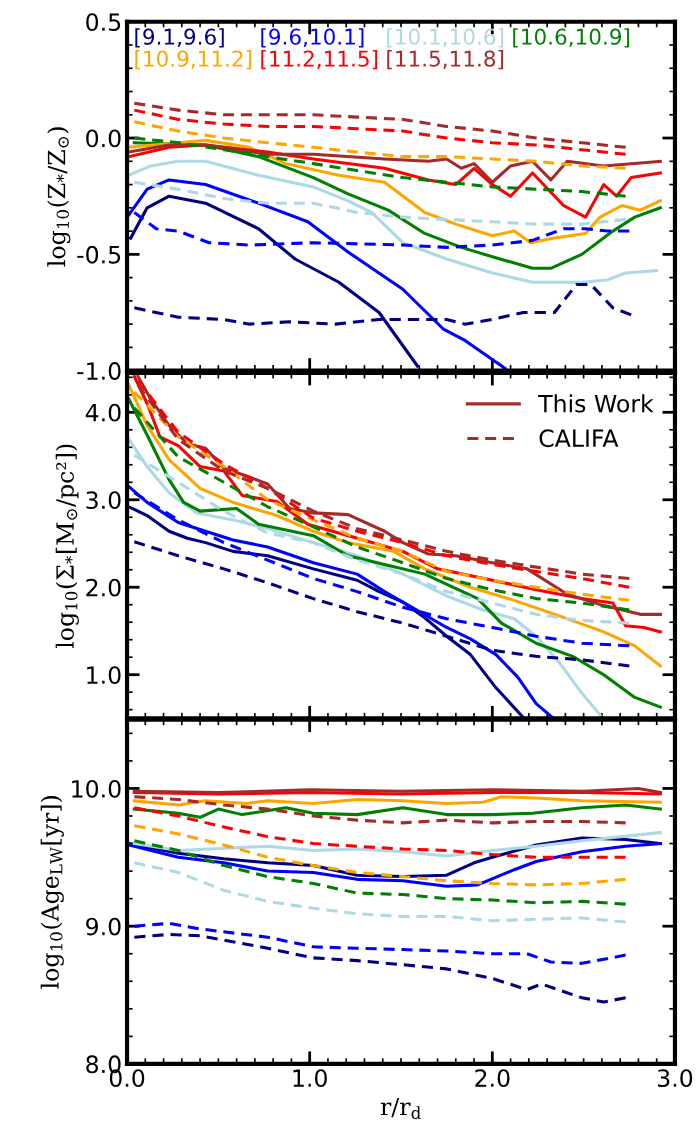 The width and height of the screenshot is (698, 1144). What do you see at coordinates (103, 587) in the screenshot?
I see `y-tick-label: 2.0` at bounding box center [103, 587].